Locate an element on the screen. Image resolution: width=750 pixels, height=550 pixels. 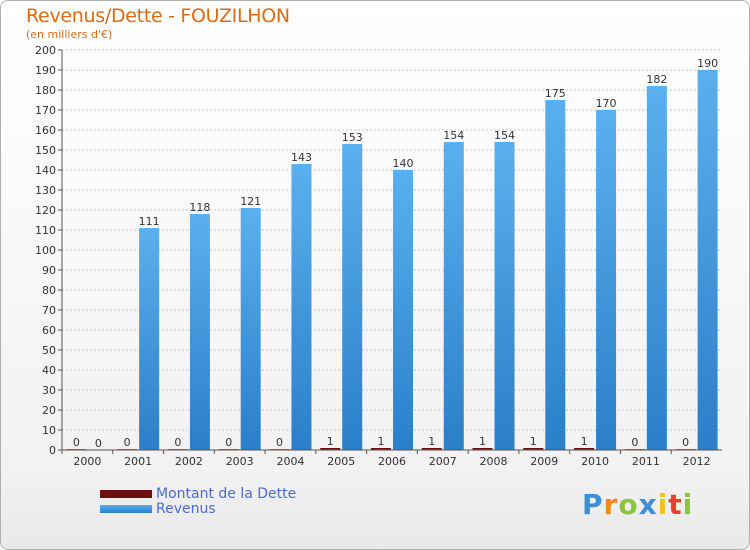
y-tick-label-0: 0 is located at coordinates (52, 450).